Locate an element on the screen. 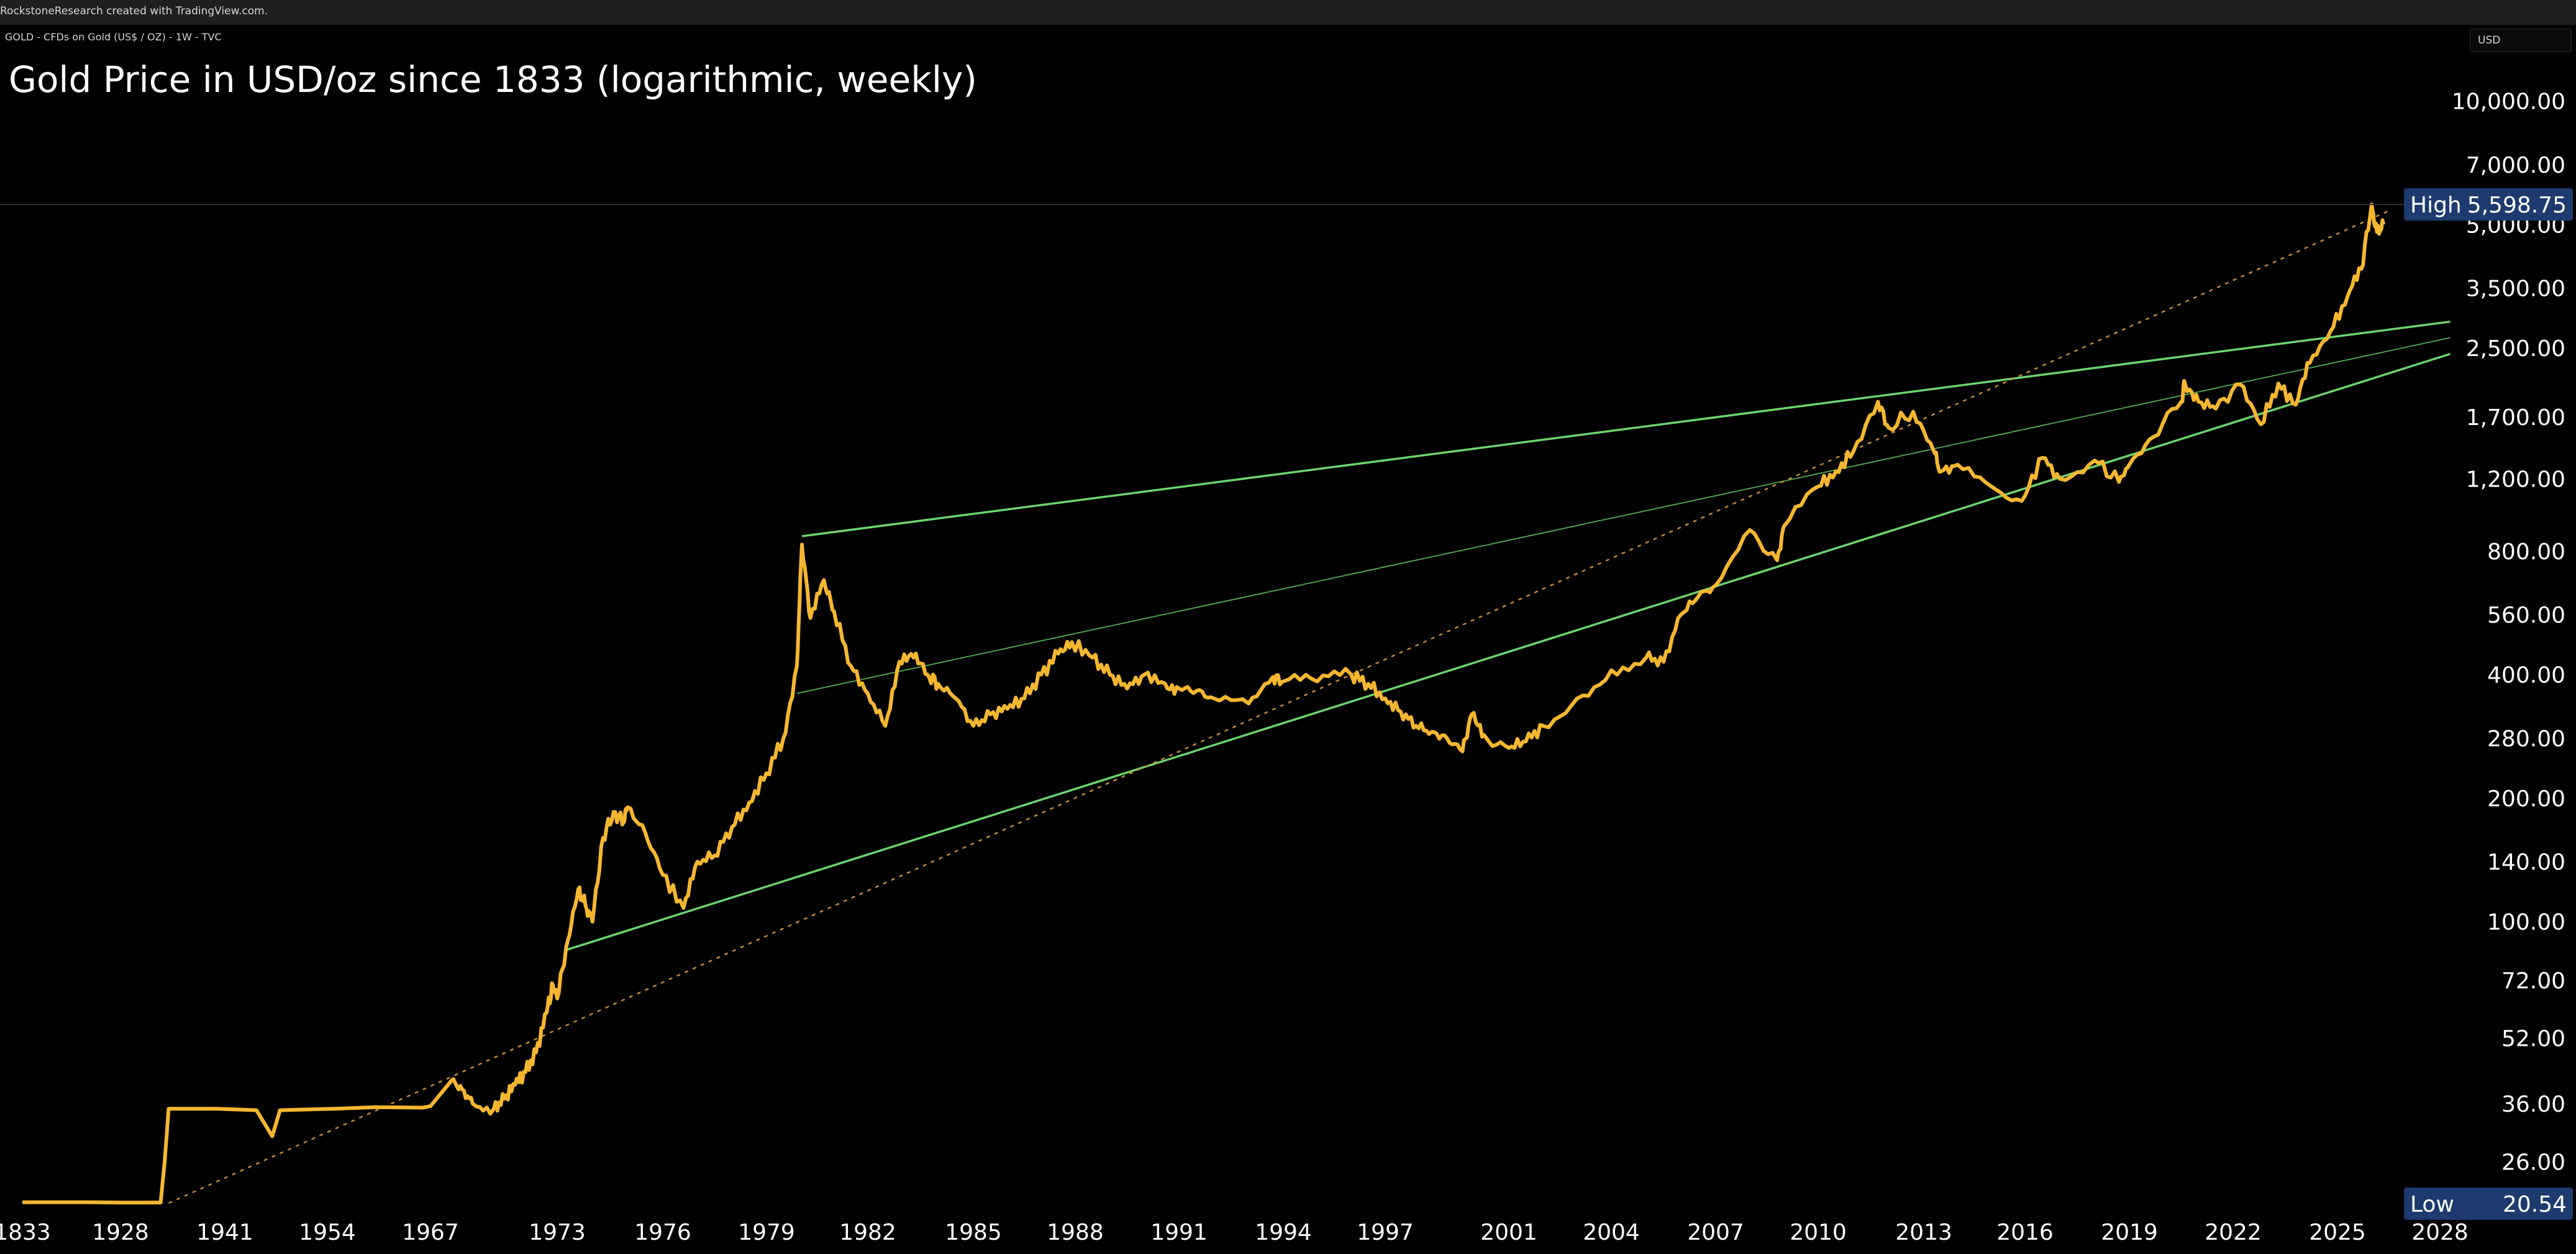  y-tick-label: 400.00 is located at coordinates (2526, 676).